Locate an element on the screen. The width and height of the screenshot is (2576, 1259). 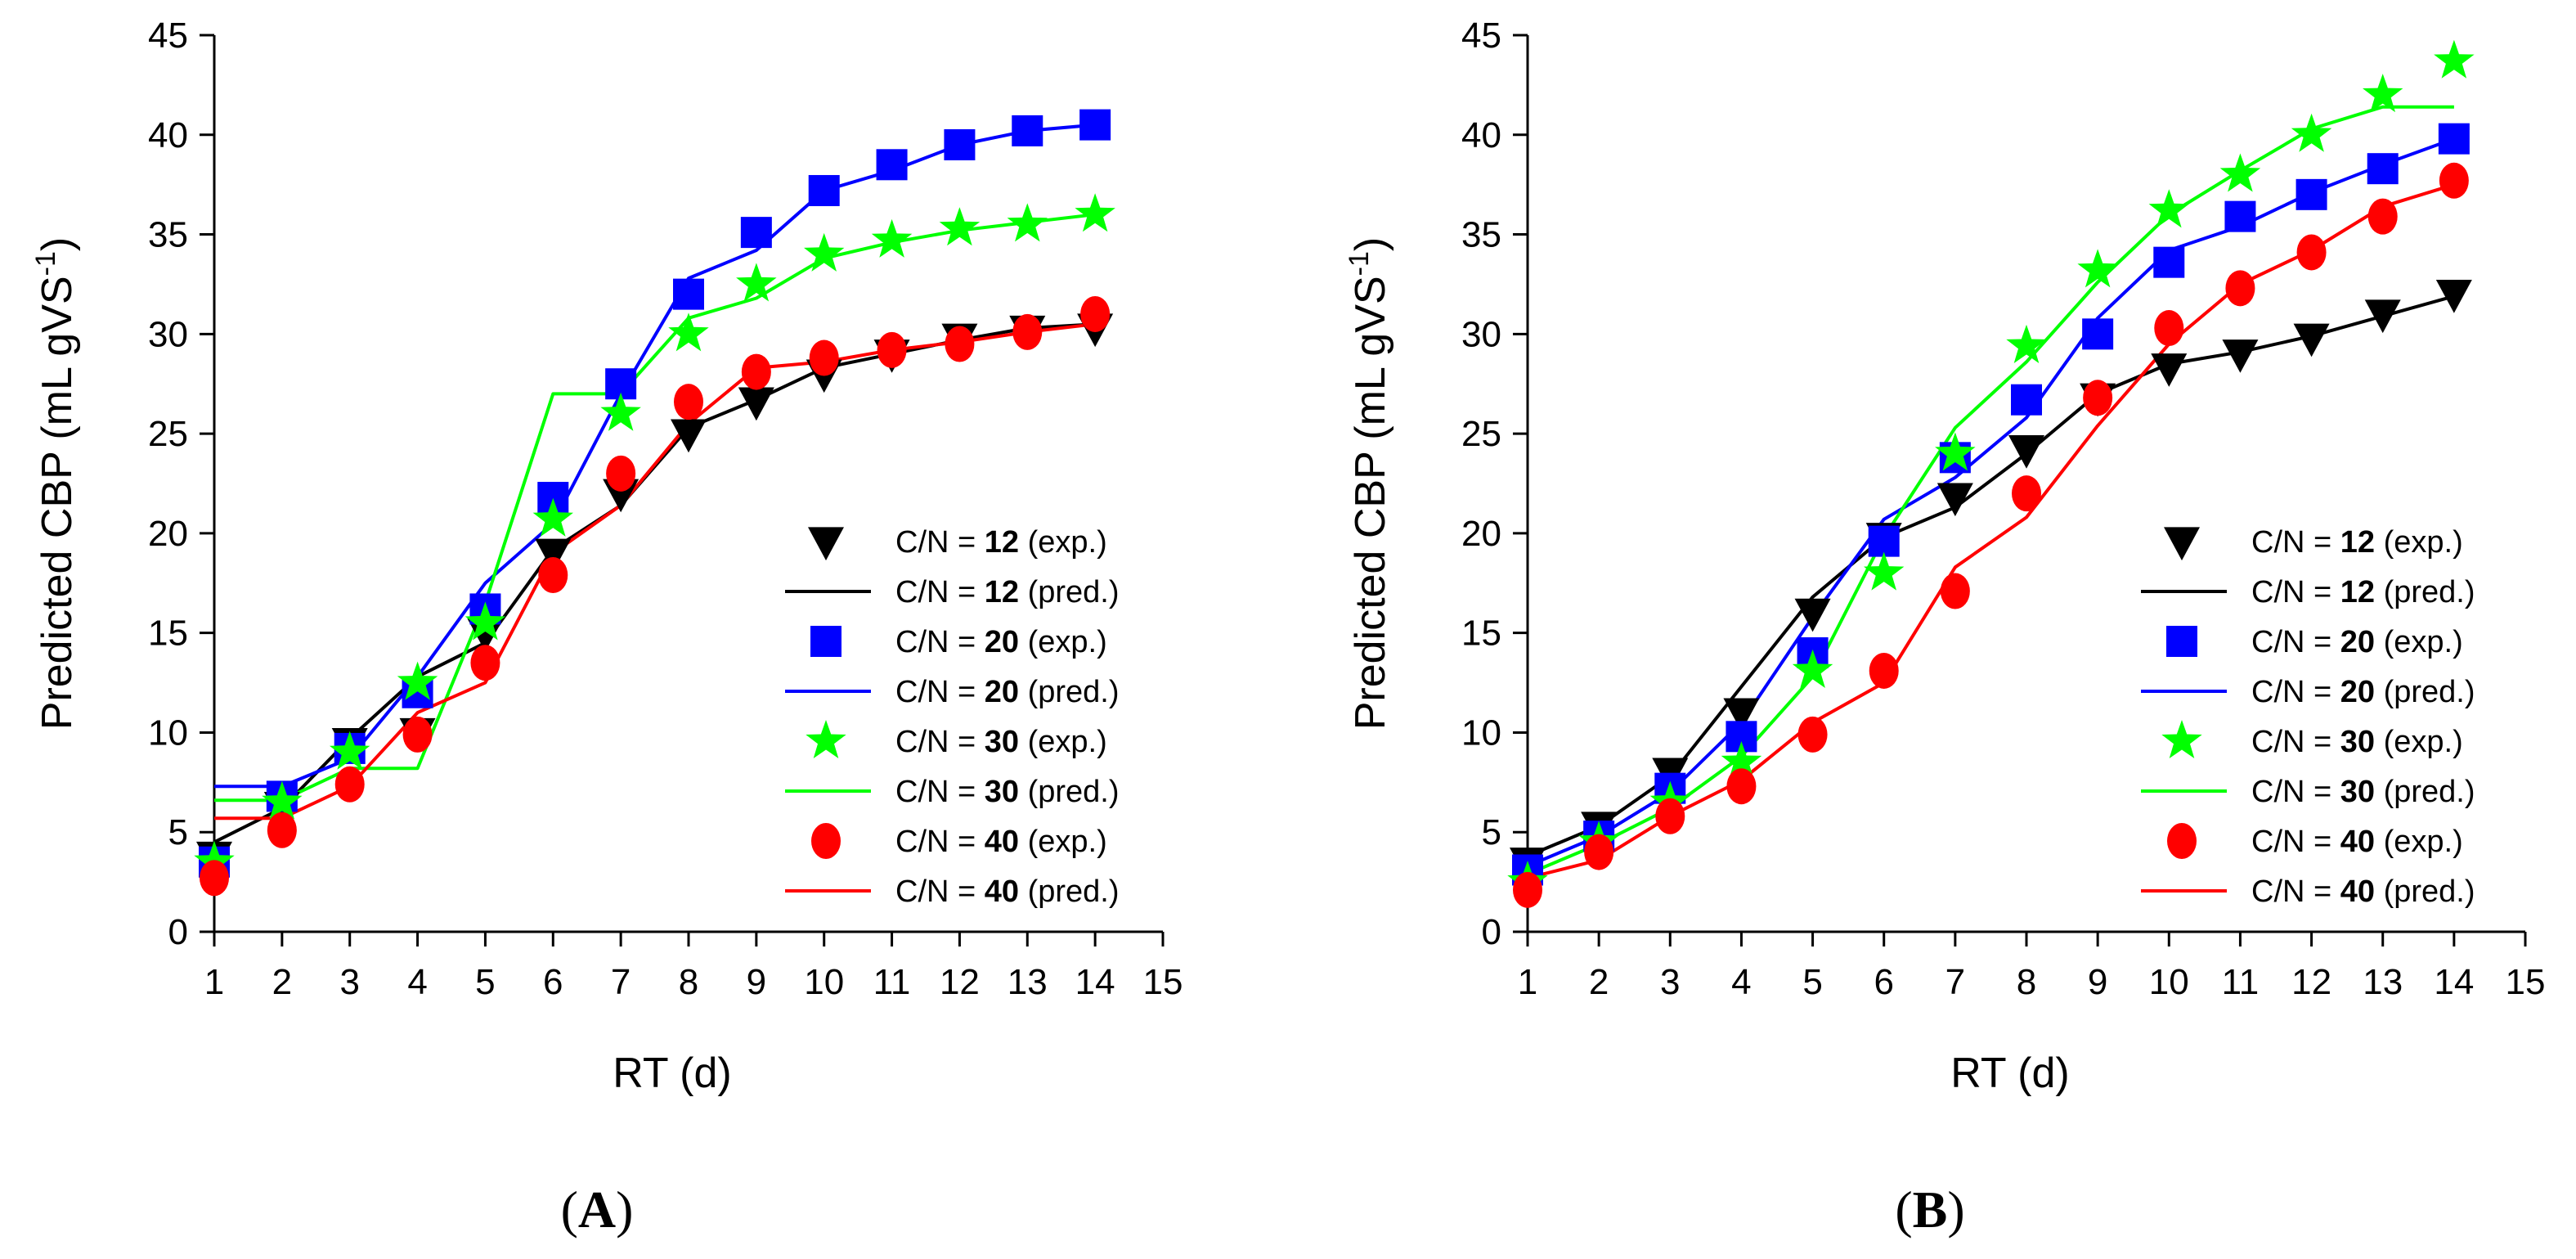
legend-label-value: 20 is located at coordinates (2357, 692).